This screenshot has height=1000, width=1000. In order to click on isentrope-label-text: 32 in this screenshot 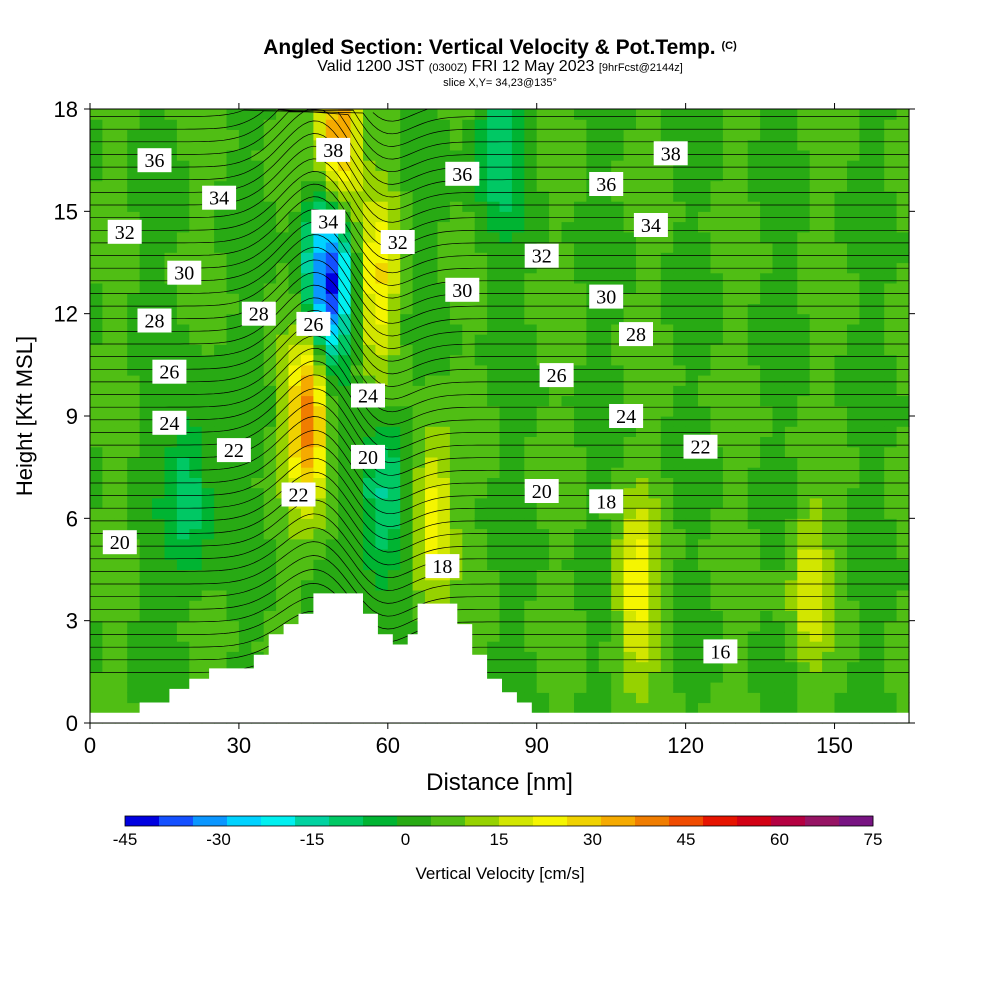, I will do `click(542, 257)`.